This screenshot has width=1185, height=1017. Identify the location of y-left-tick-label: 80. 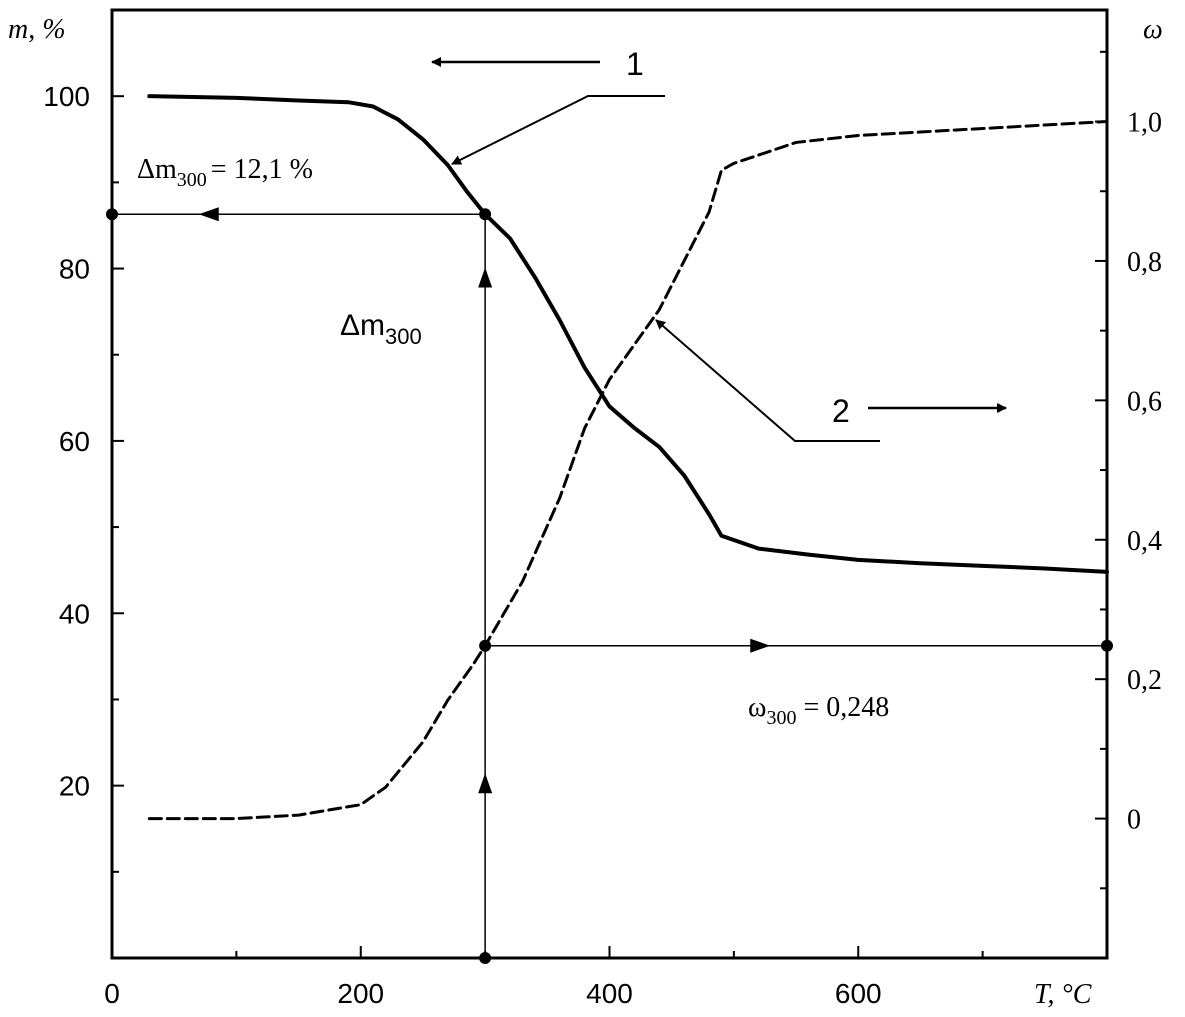
(74, 269).